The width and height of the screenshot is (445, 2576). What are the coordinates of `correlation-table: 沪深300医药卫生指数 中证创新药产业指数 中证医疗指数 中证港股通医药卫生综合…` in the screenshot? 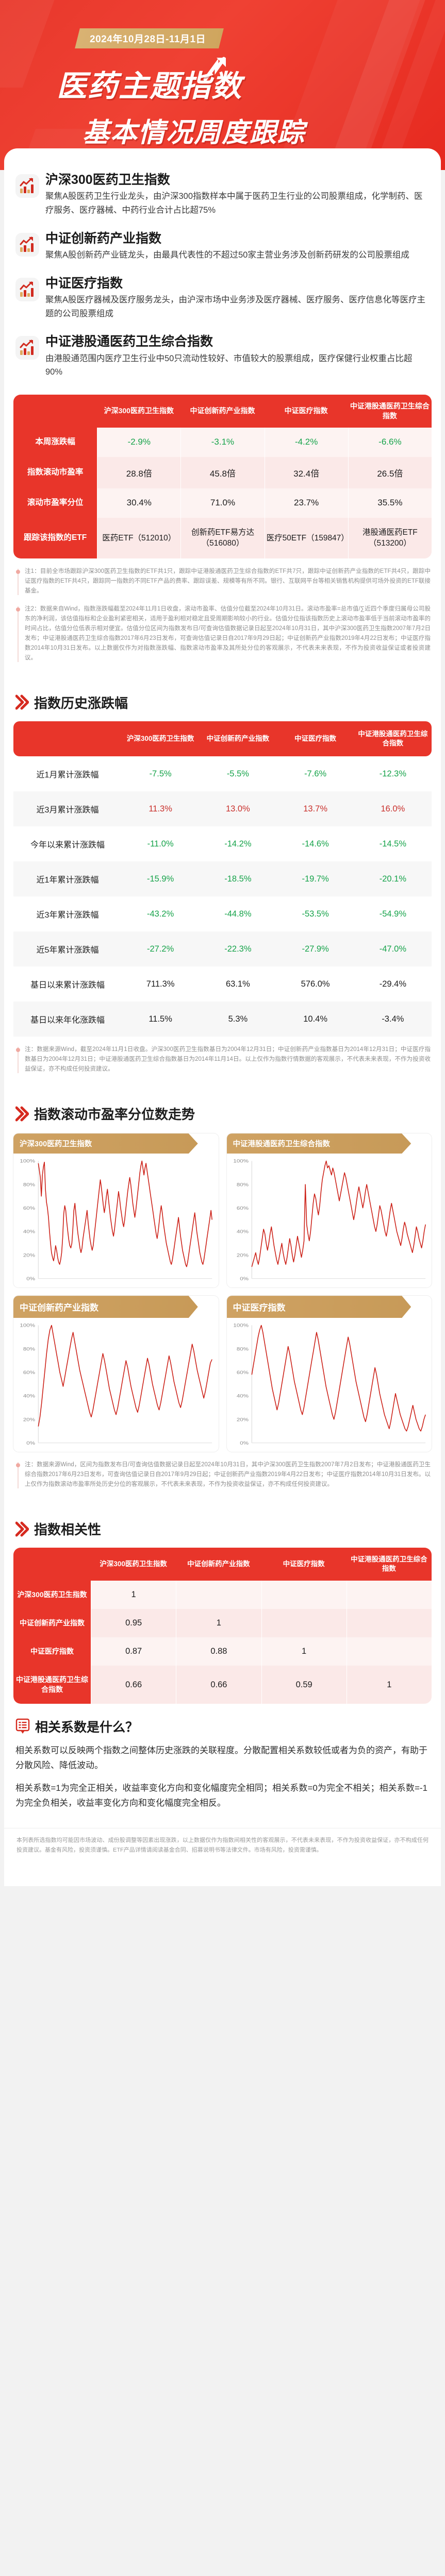 It's located at (223, 1626).